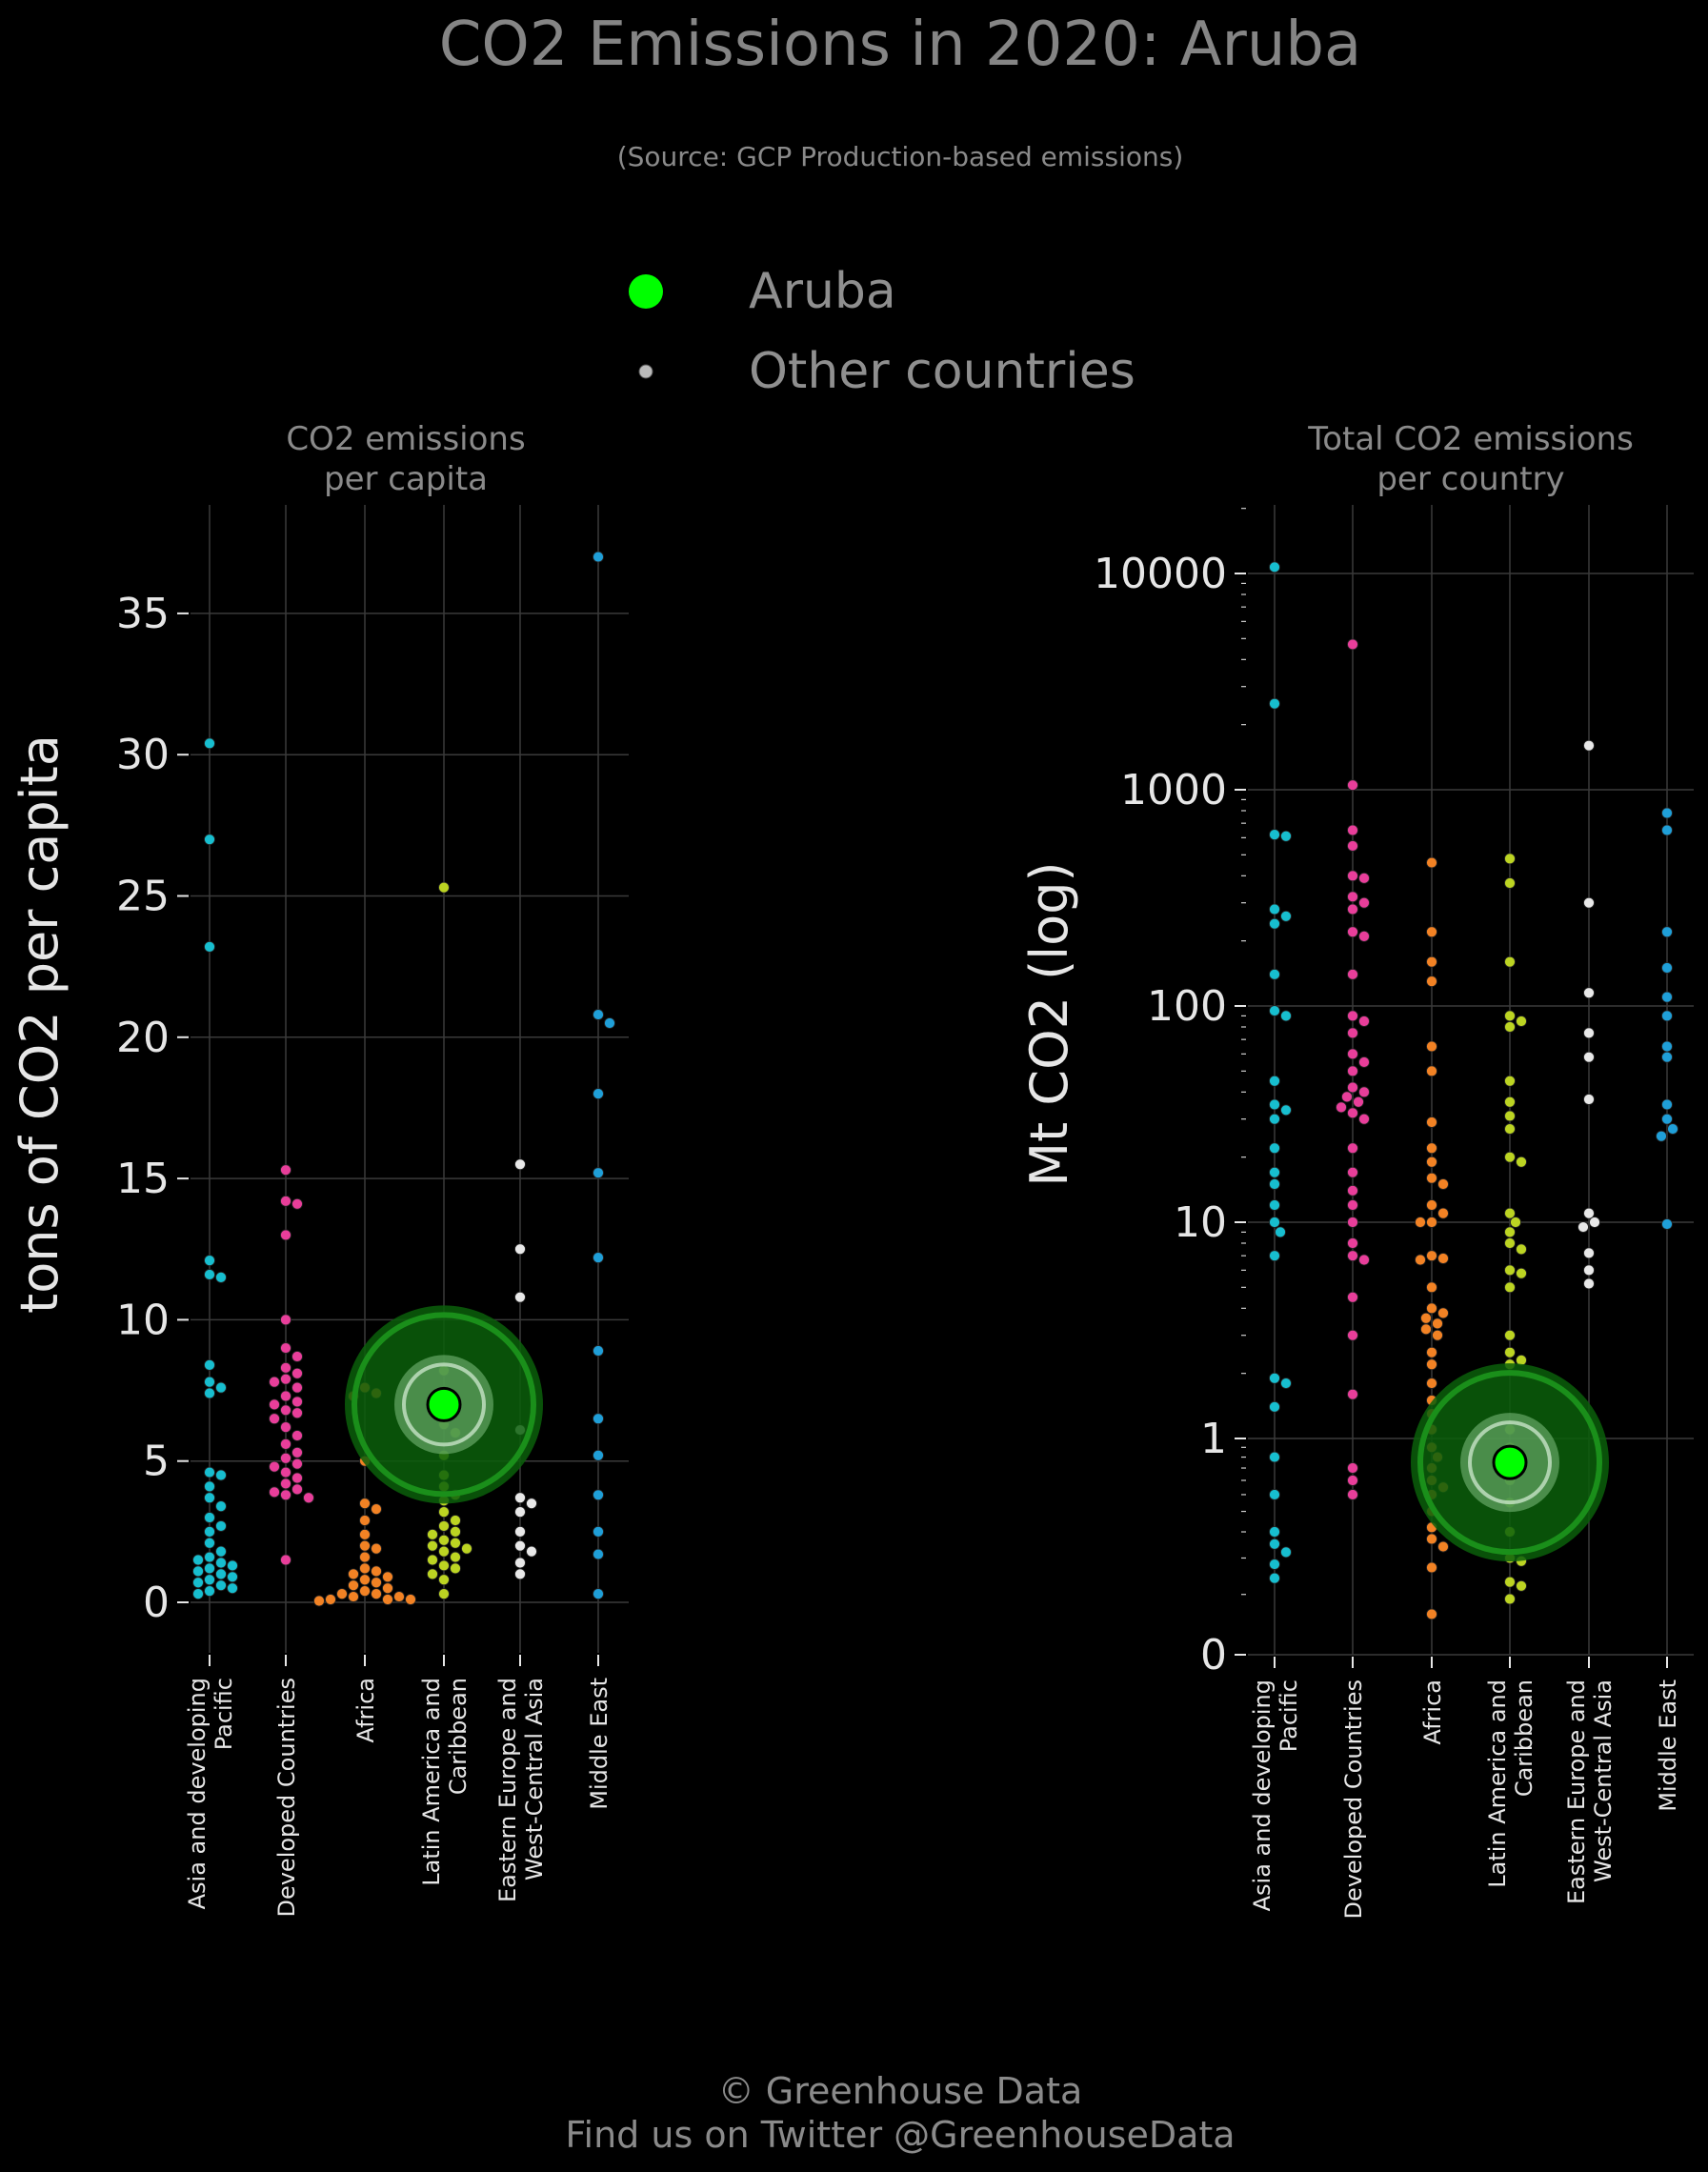 Image resolution: width=1708 pixels, height=2172 pixels. I want to click on x-tick-label-developed-countries: Developed Countries, so click(287, 1798).